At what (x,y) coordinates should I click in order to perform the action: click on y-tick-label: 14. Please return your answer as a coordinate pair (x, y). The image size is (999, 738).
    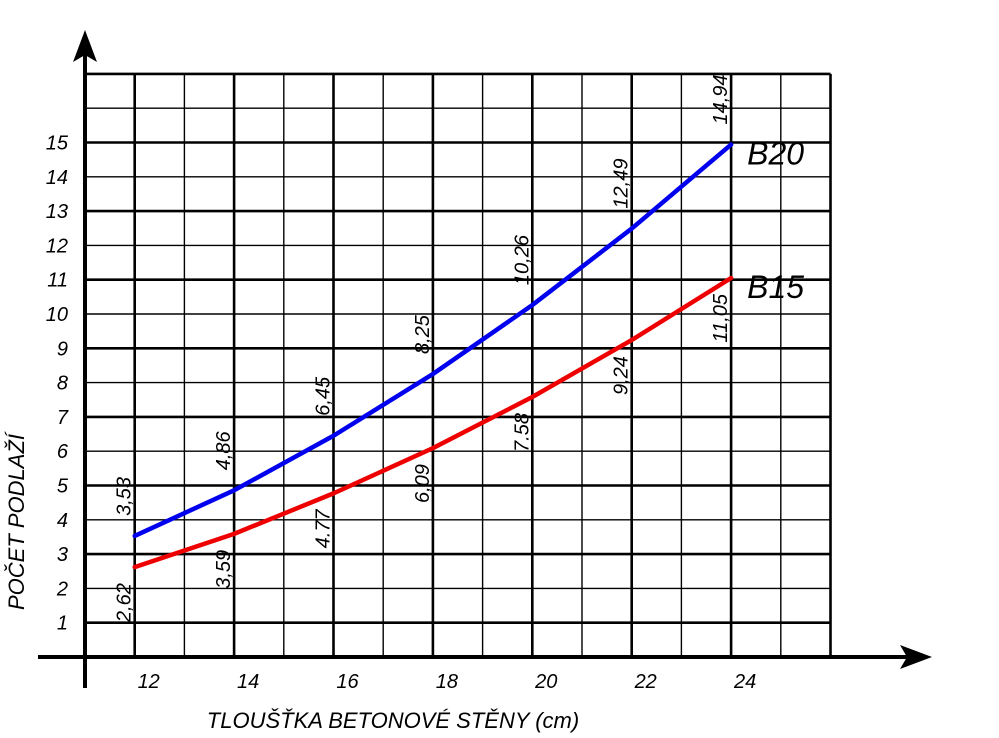
    Looking at the image, I should click on (57, 178).